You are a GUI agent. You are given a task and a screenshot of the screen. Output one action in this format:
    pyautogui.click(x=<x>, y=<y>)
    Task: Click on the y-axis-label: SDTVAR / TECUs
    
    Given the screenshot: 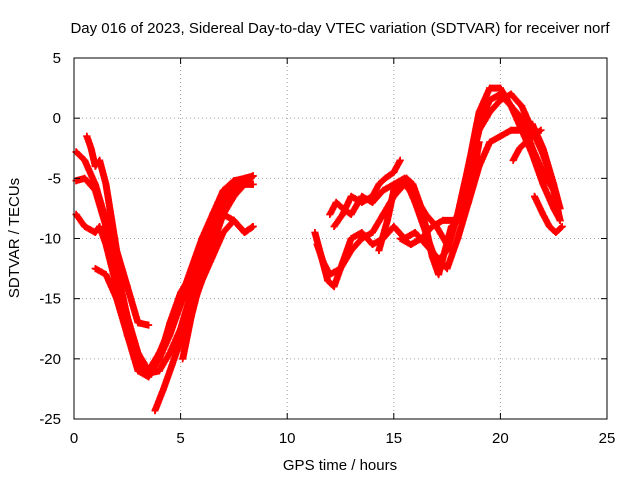 What is the action you would take?
    pyautogui.click(x=14, y=238)
    